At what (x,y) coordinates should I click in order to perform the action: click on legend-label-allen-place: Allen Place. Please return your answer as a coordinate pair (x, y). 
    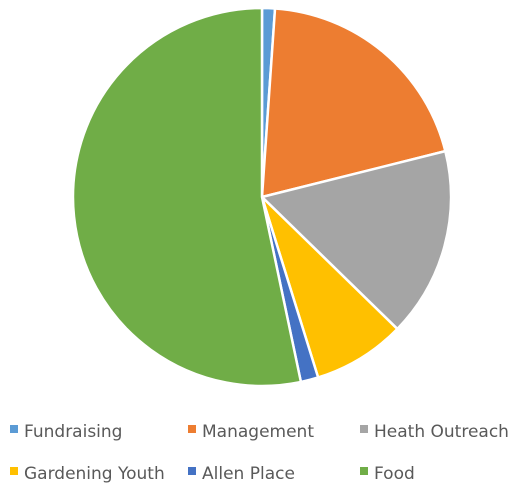
    Looking at the image, I should click on (248, 474).